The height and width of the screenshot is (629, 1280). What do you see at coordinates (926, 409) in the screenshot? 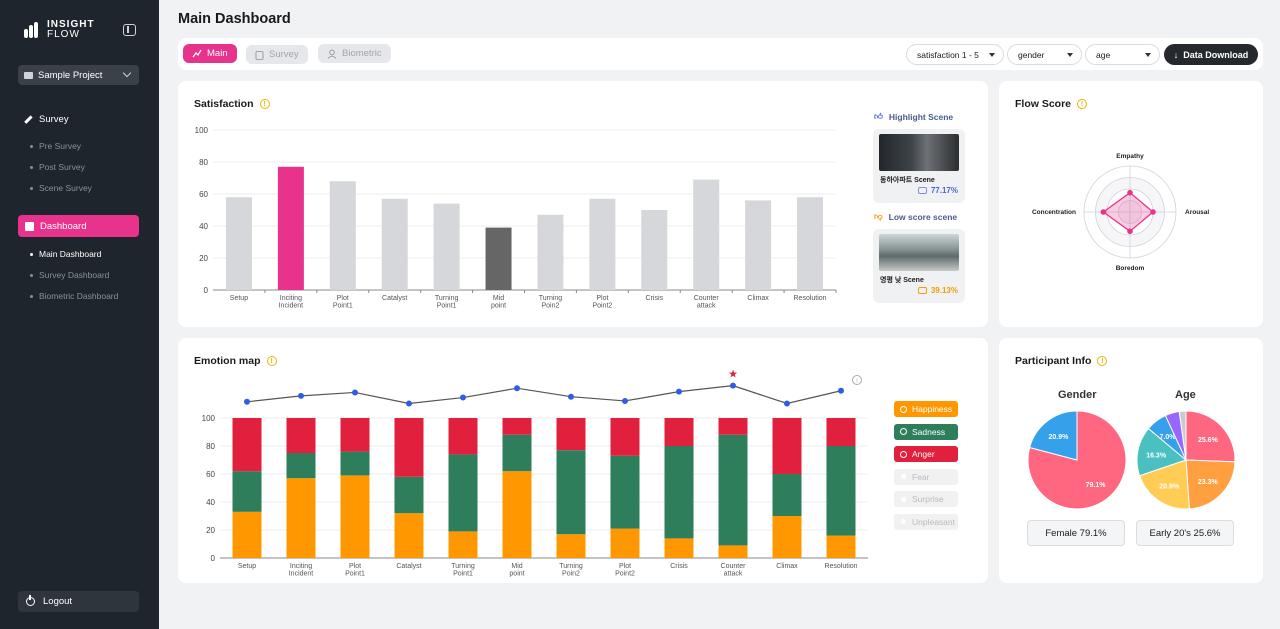
I see `legend-item-happiness: Happiness` at bounding box center [926, 409].